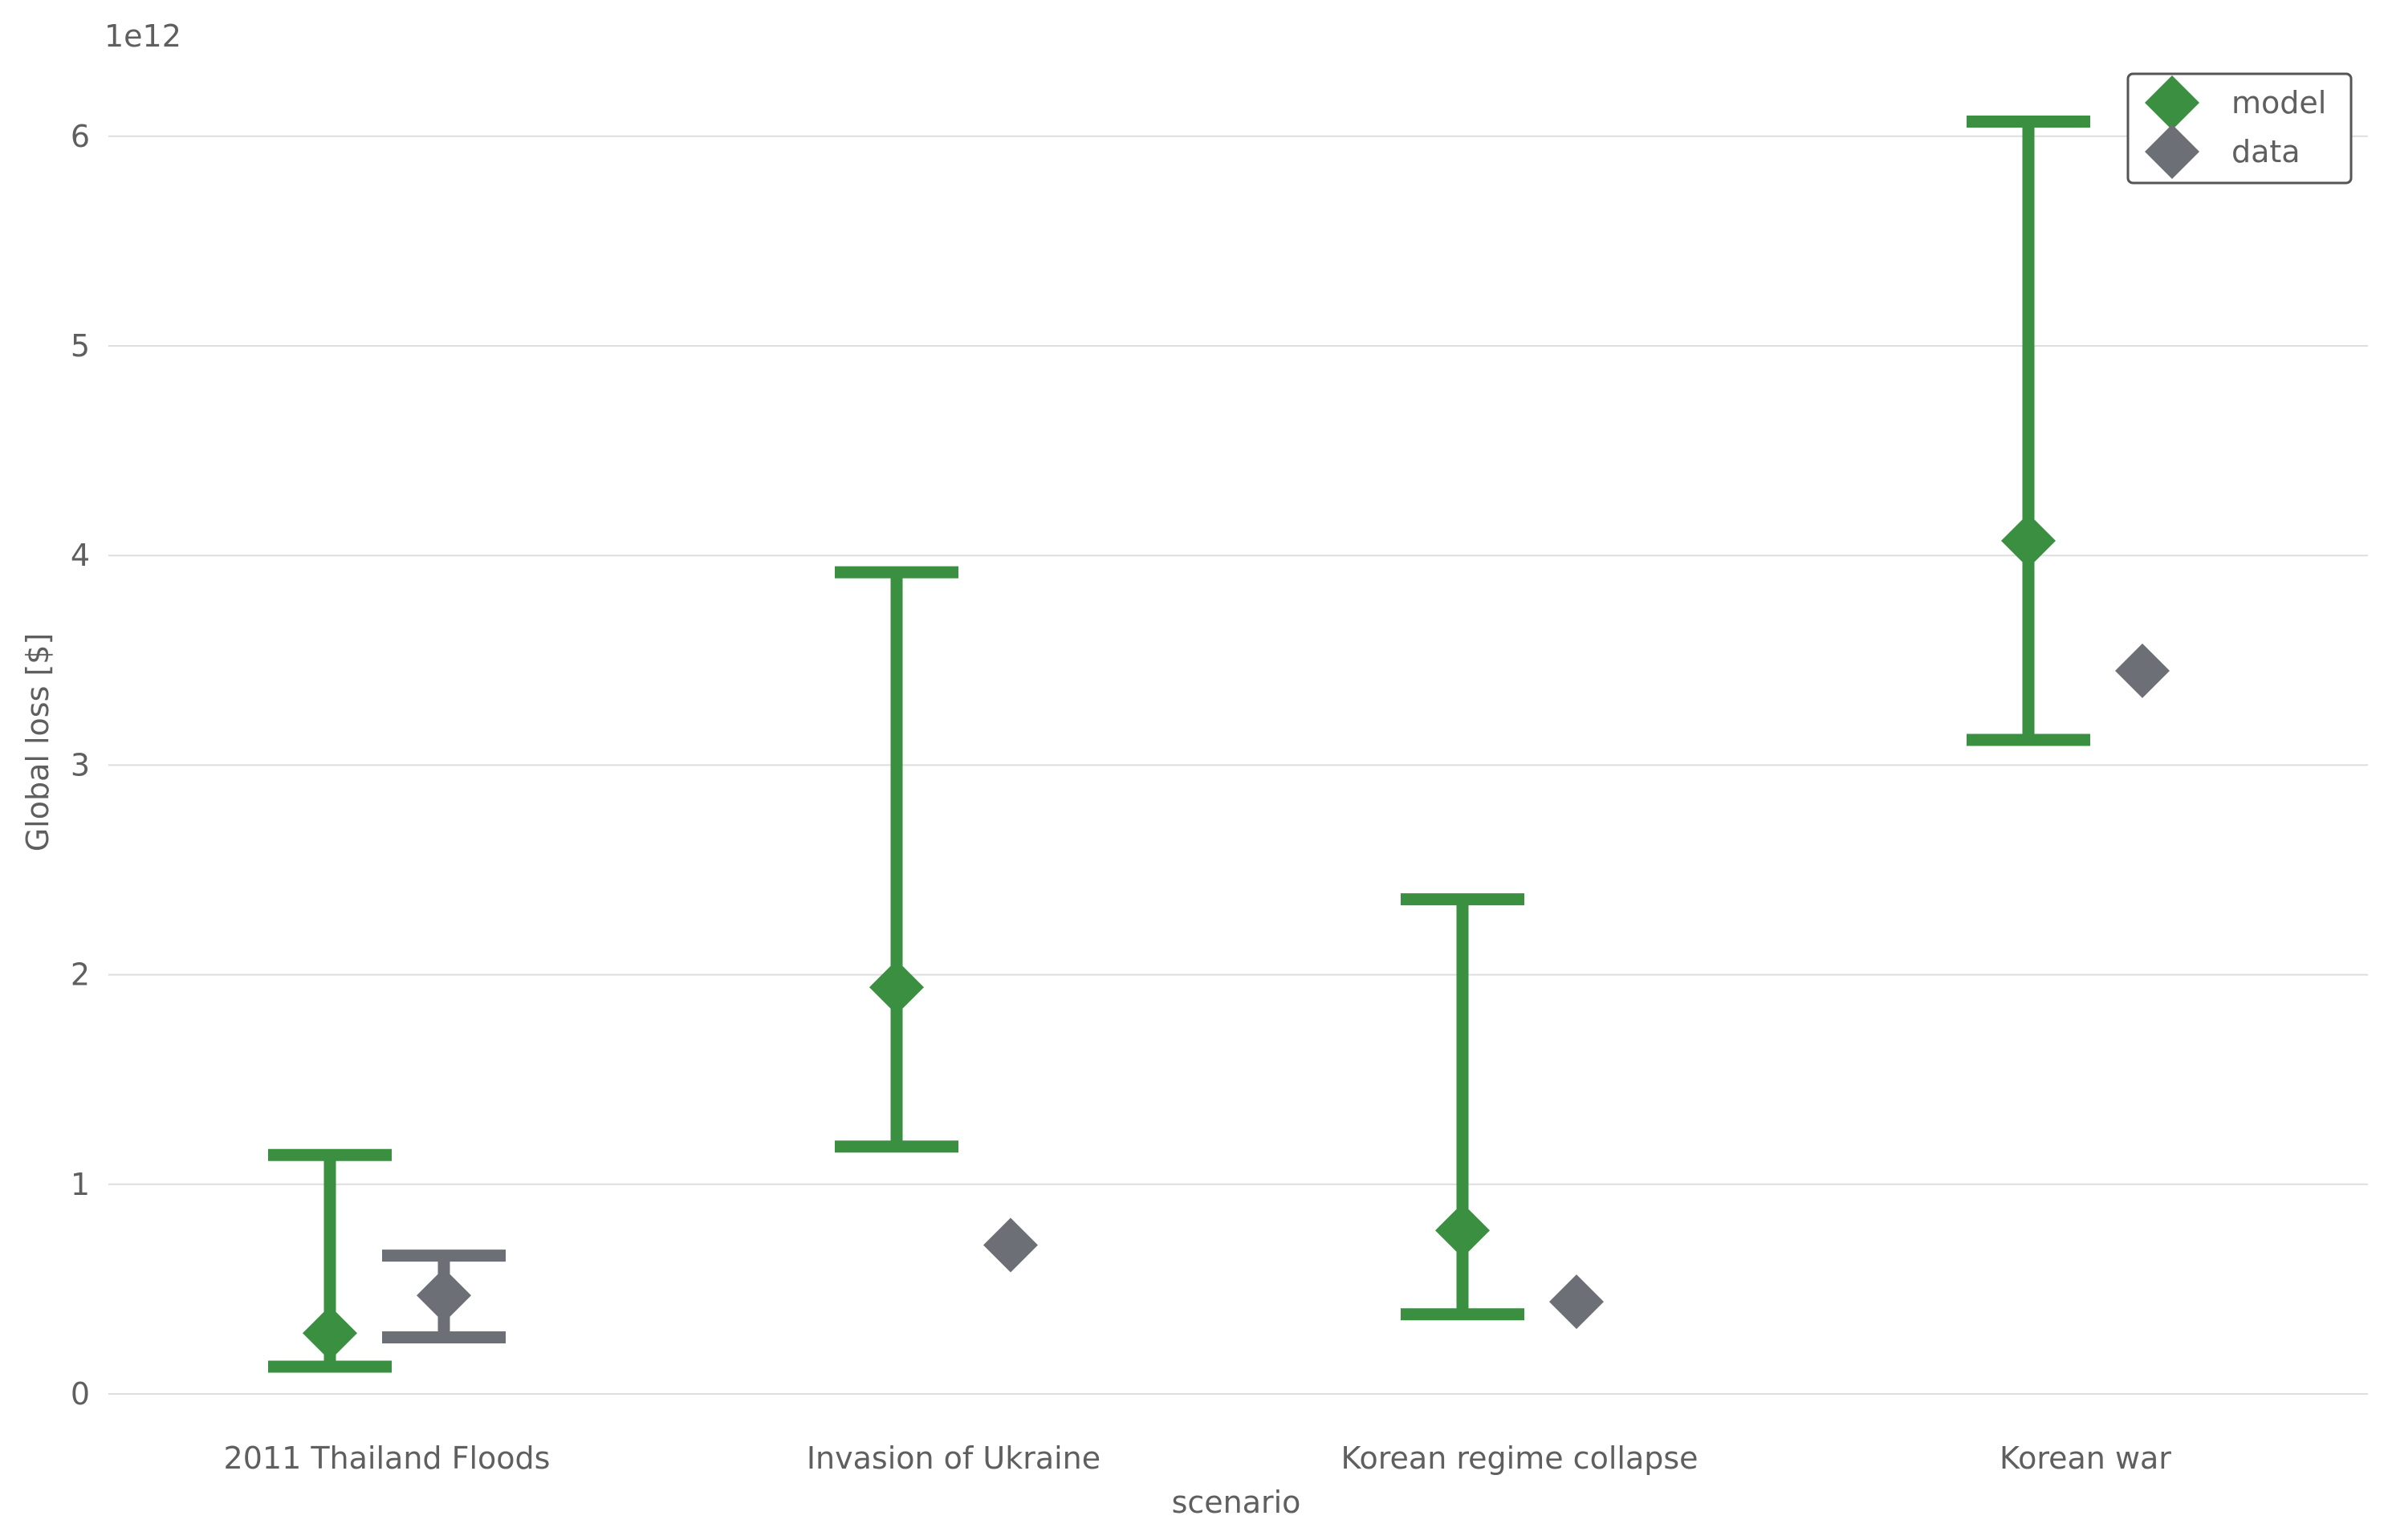  I want to click on x-tick-label: Invasion of Ukraine, so click(954, 1458).